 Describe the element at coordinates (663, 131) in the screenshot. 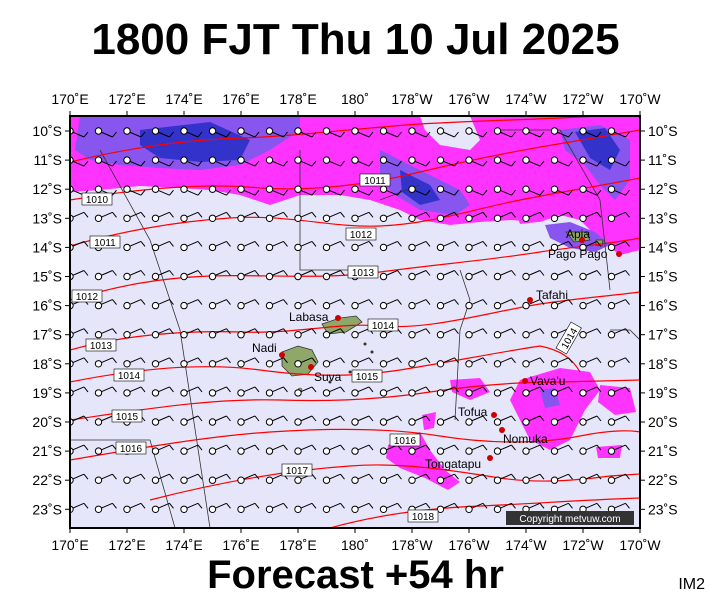

I see `lat-label-right: 10˚S` at that location.